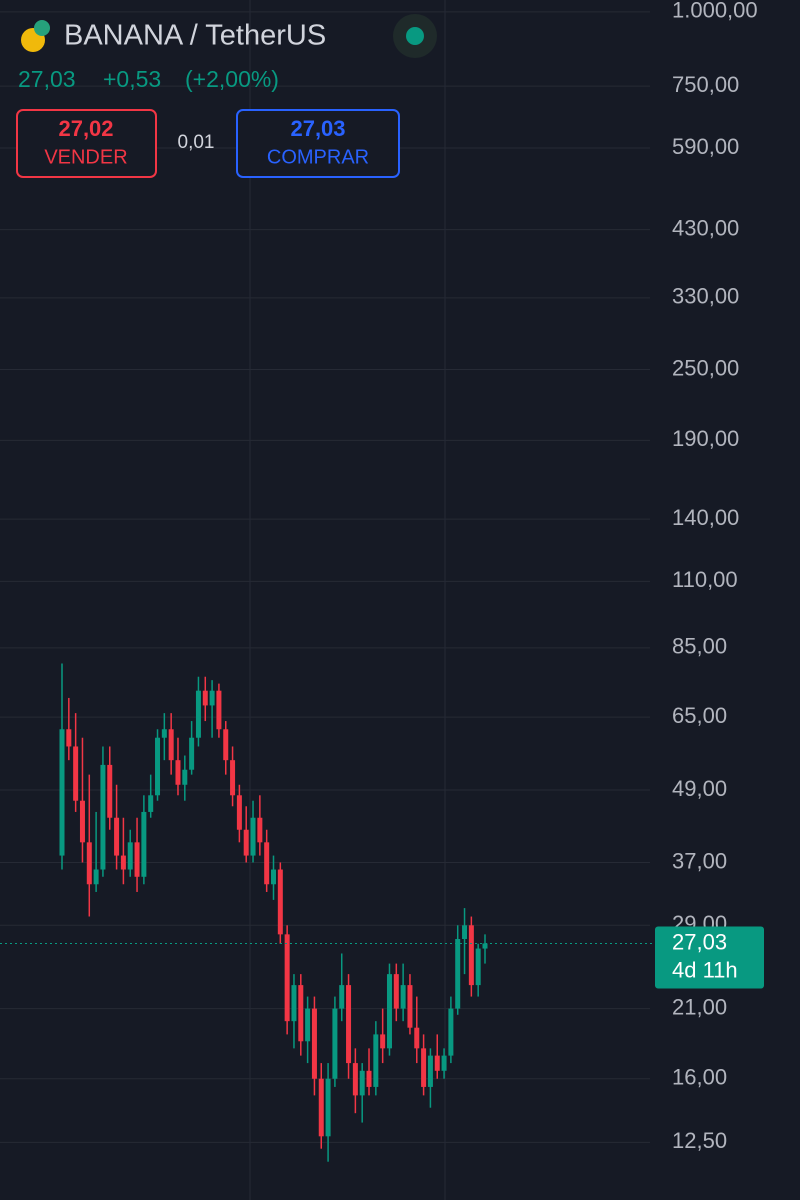  Describe the element at coordinates (42, 28) in the screenshot. I see `tether-icon` at that location.